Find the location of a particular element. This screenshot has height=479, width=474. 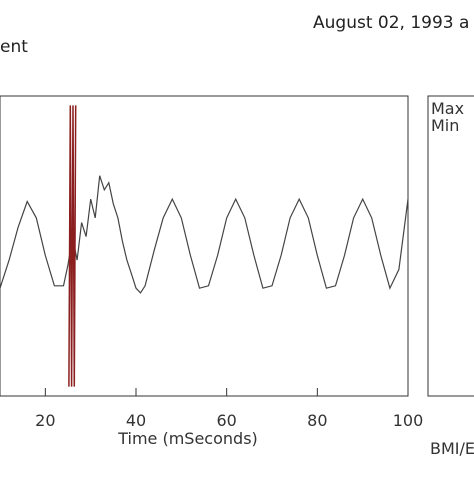

x-tick-label: 20 is located at coordinates (45, 420).